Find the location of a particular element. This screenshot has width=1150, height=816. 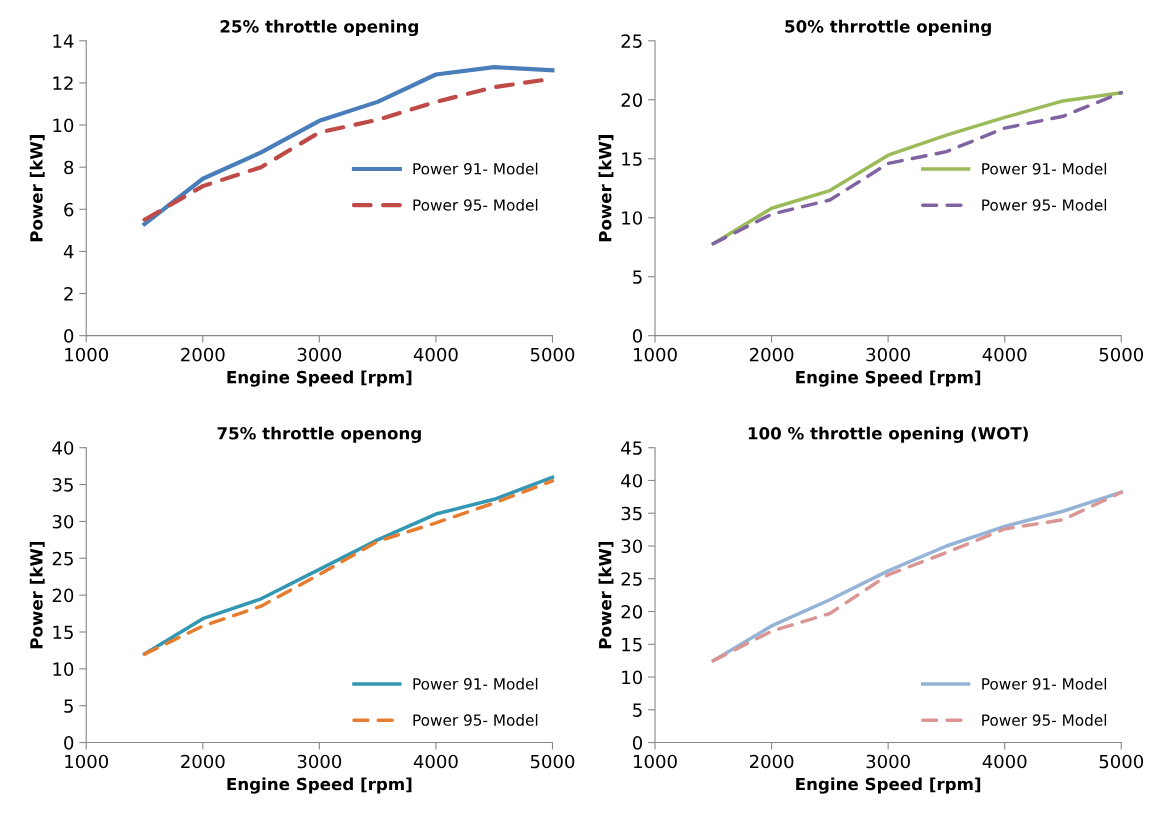

y-tick-label: 8 is located at coordinates (69, 167).